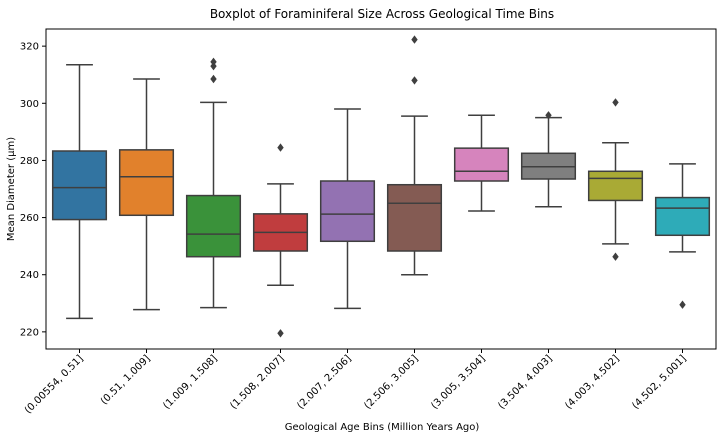 Image resolution: width=724 pixels, height=444 pixels. What do you see at coordinates (382, 427) in the screenshot?
I see `x-axis-title: Geological Age Bins (Million Years Ago)` at bounding box center [382, 427].